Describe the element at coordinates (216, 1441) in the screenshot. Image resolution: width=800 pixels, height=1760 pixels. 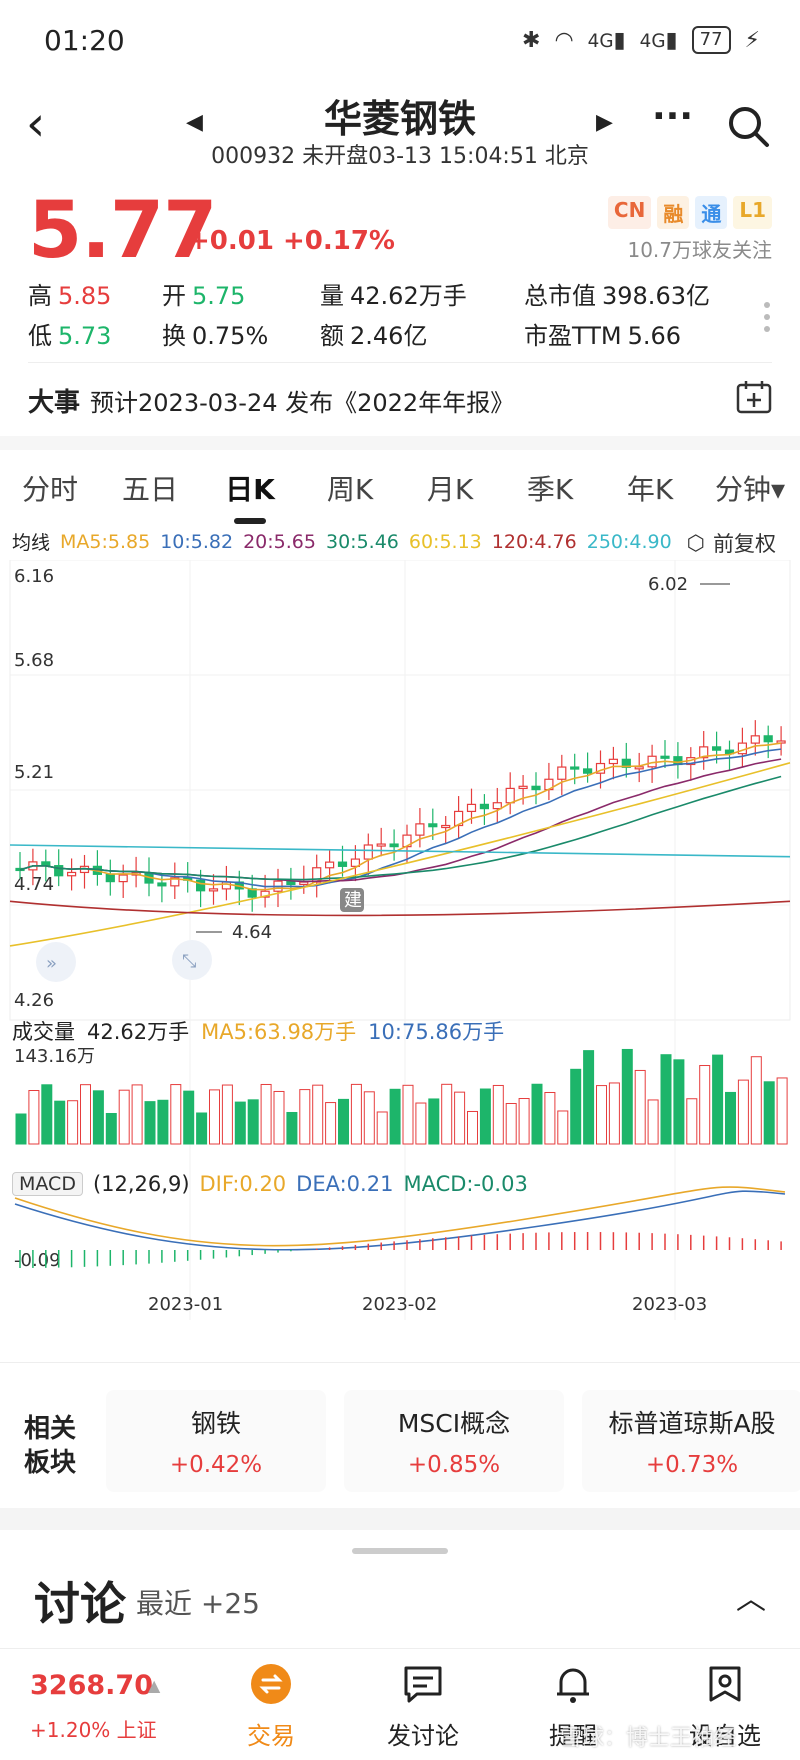
I see `sector-card-0: 钢铁 +0.42%` at that location.